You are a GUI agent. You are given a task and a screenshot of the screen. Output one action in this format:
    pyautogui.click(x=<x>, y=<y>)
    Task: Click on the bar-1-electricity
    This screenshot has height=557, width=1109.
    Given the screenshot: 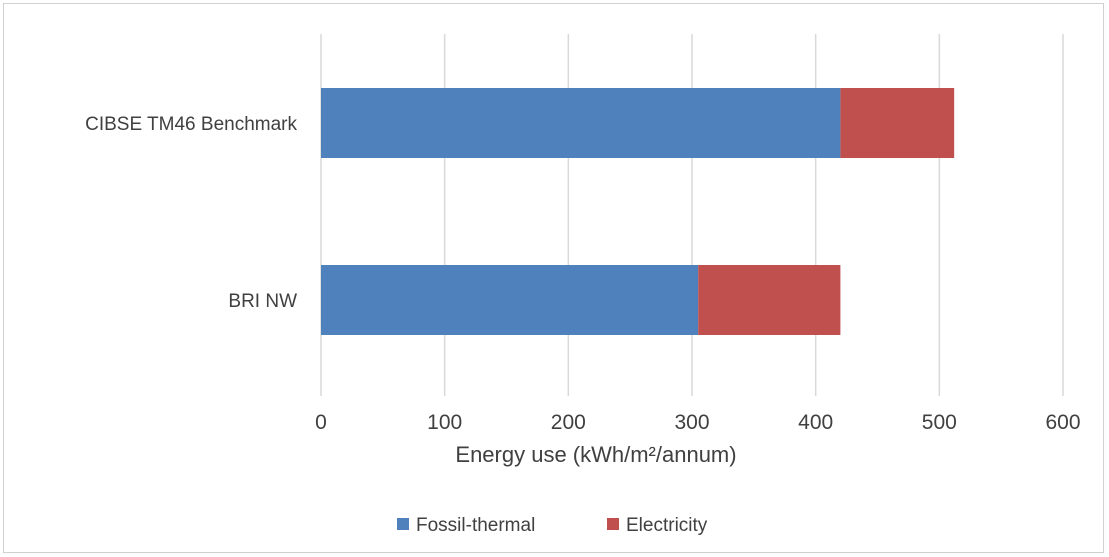 What is the action you would take?
    pyautogui.click(x=897, y=123)
    